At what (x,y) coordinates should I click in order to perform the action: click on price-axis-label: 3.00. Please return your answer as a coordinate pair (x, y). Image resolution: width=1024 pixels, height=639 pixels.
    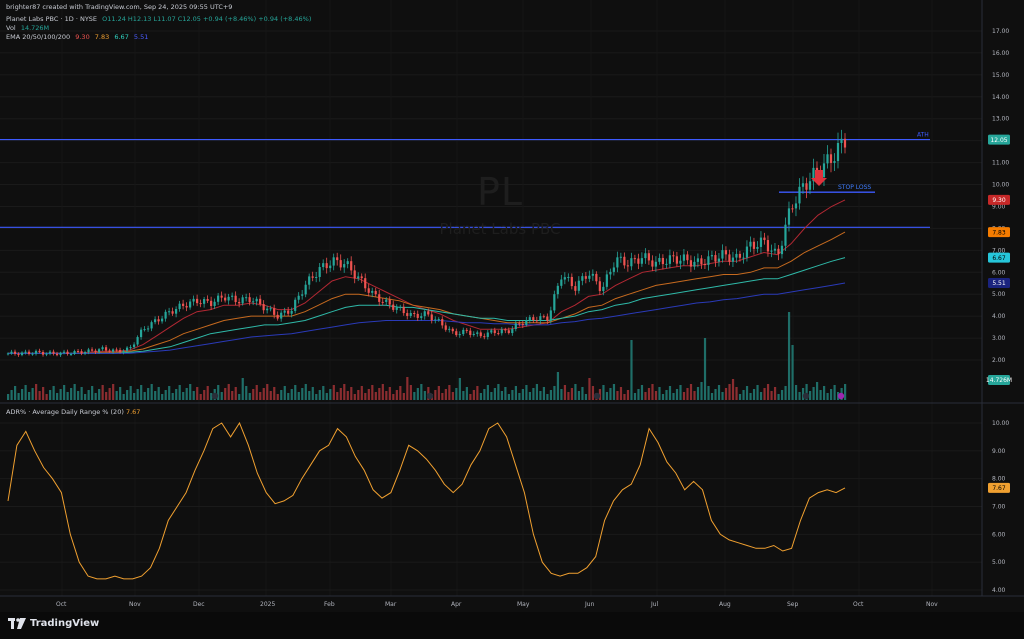
    Looking at the image, I should click on (999, 338).